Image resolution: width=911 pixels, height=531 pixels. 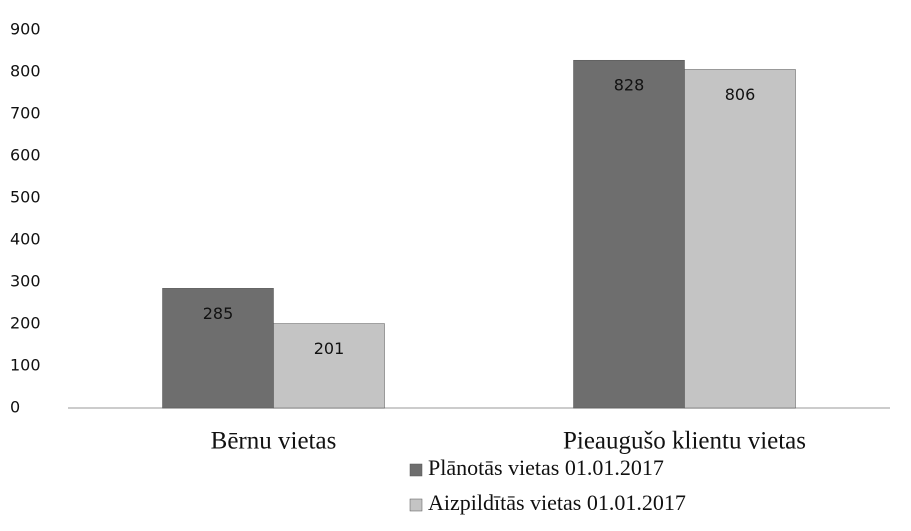 I want to click on y-tick-label: 800, so click(x=25, y=71).